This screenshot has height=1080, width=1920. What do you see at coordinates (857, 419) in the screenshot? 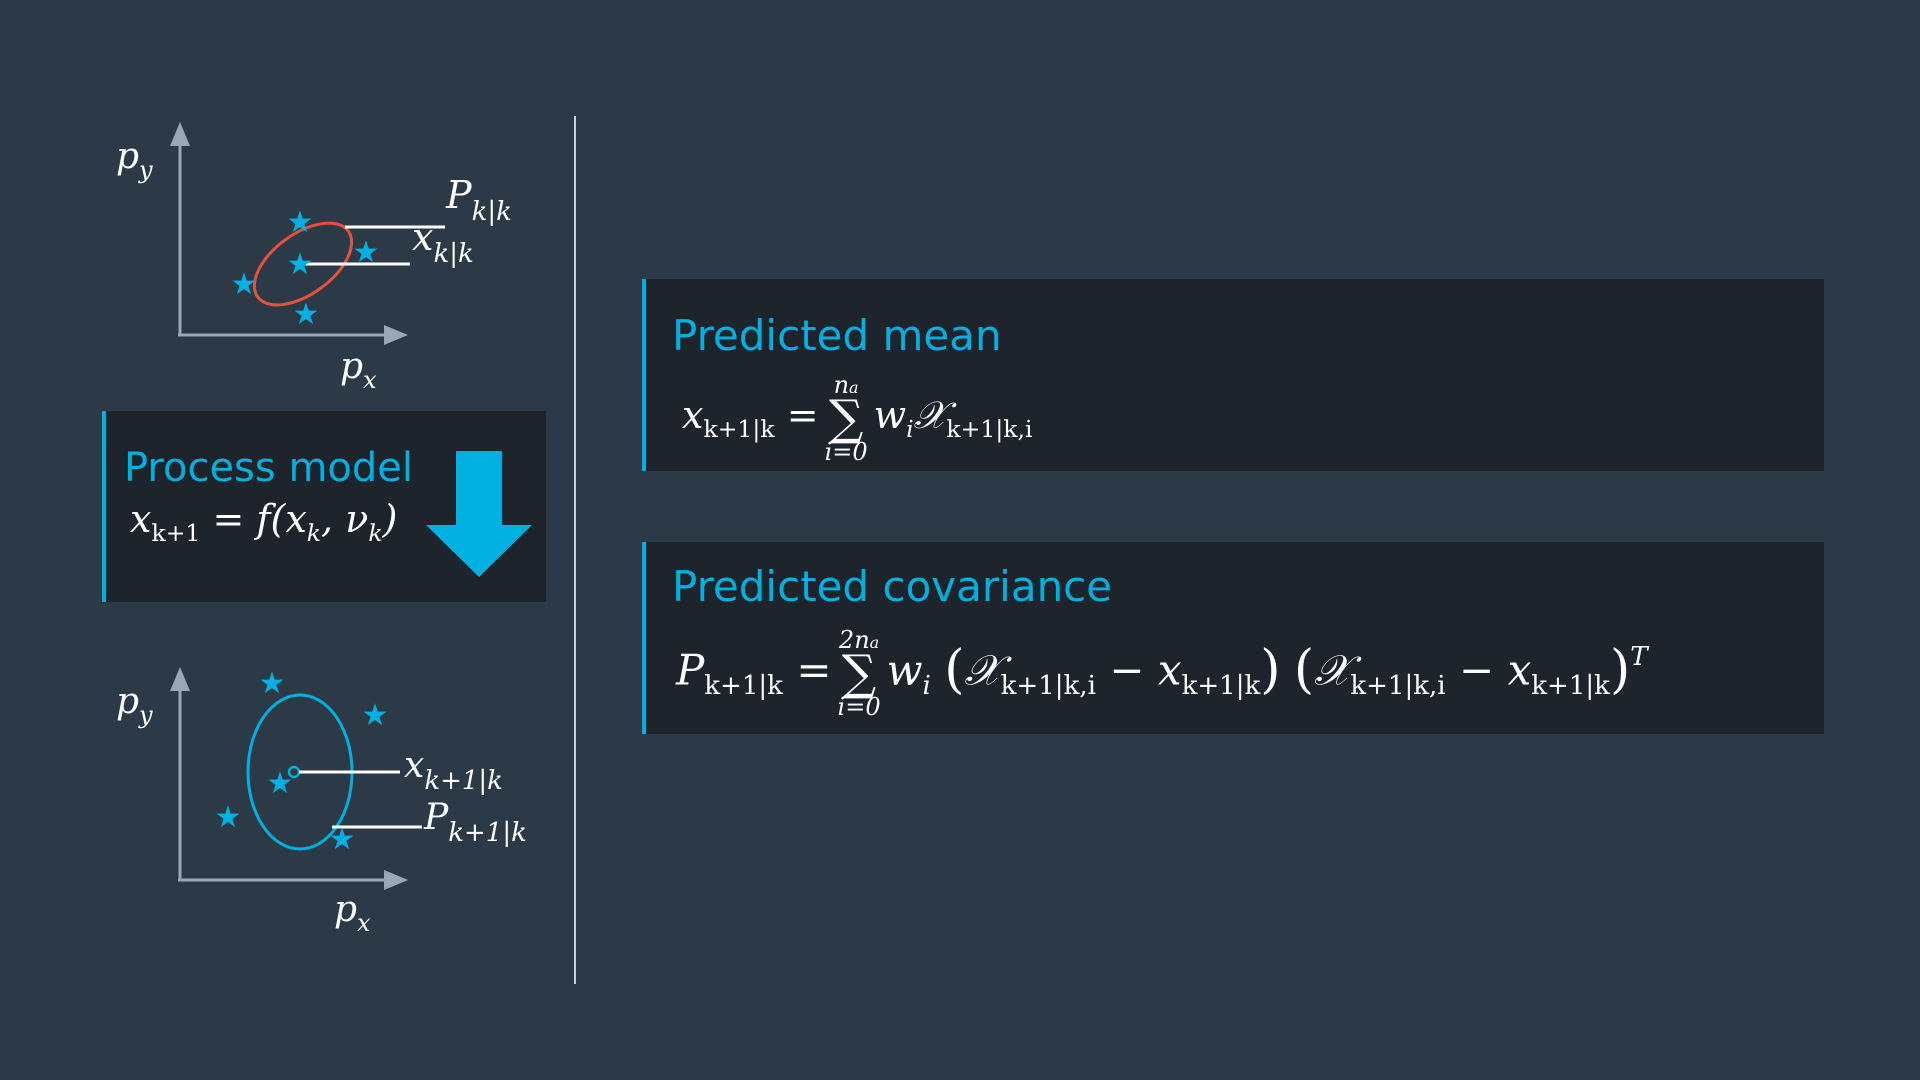
I see `predicted-mean-equation: xk+1|k = na ∑ i=0 wi𝒳k+1|k,i` at bounding box center [857, 419].